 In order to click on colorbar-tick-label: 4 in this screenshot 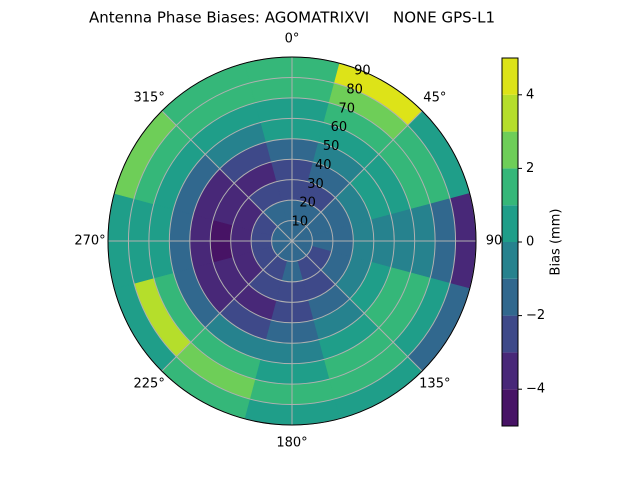, I will do `click(530, 94)`.